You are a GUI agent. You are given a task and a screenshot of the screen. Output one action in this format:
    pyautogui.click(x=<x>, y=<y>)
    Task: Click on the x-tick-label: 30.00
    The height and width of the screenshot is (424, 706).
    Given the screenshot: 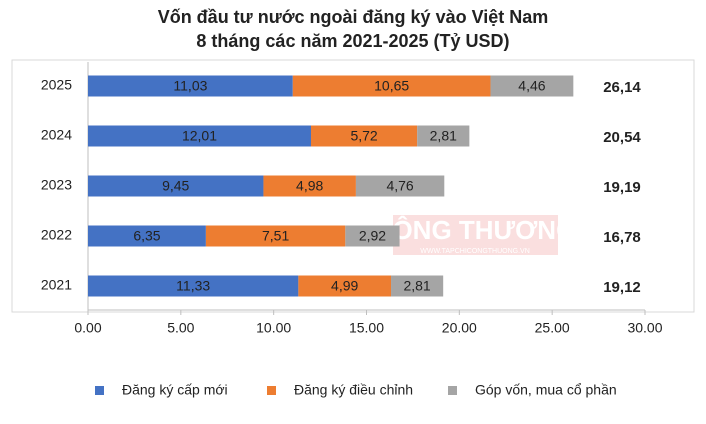 What is the action you would take?
    pyautogui.click(x=644, y=328)
    